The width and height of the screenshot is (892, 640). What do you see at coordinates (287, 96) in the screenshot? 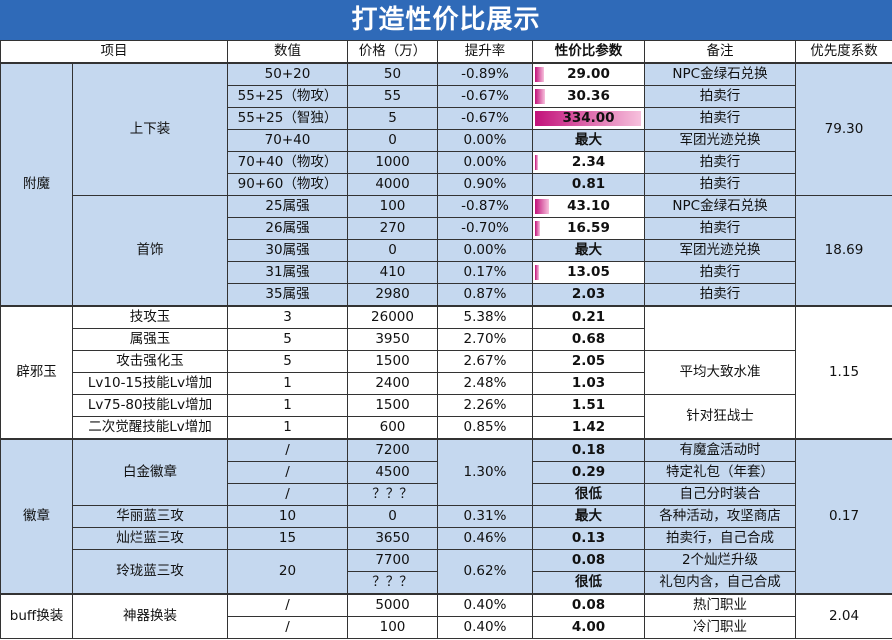
I see `value-cell: 55+25（物攻）` at bounding box center [287, 96].